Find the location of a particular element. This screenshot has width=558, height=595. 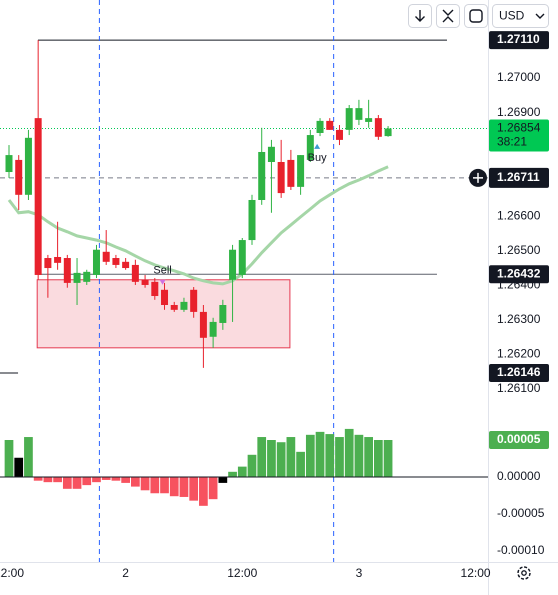

y-tick-label: 1.26200 is located at coordinates (519, 354).